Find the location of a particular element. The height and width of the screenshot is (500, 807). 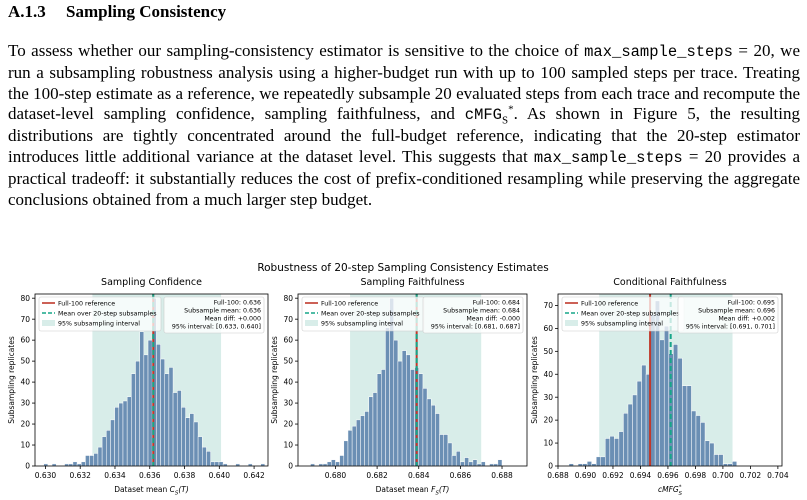

x-axis-label: cMFG* S is located at coordinates (670, 491).